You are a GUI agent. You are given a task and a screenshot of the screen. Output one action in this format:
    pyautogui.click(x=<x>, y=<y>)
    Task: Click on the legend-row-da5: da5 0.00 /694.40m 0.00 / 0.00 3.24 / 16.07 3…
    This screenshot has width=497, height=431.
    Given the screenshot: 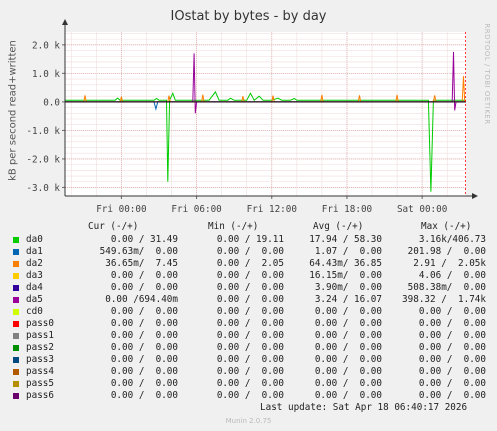 What is the action you would take?
    pyautogui.click(x=248, y=300)
    